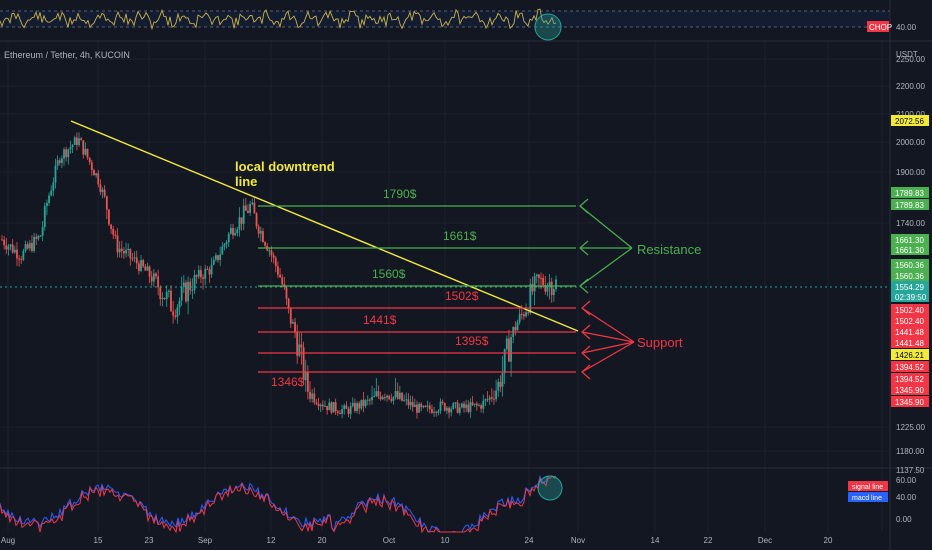 This screenshot has height=550, width=932. Describe the element at coordinates (909, 240) in the screenshot. I see `price-label: 1661.30` at that location.